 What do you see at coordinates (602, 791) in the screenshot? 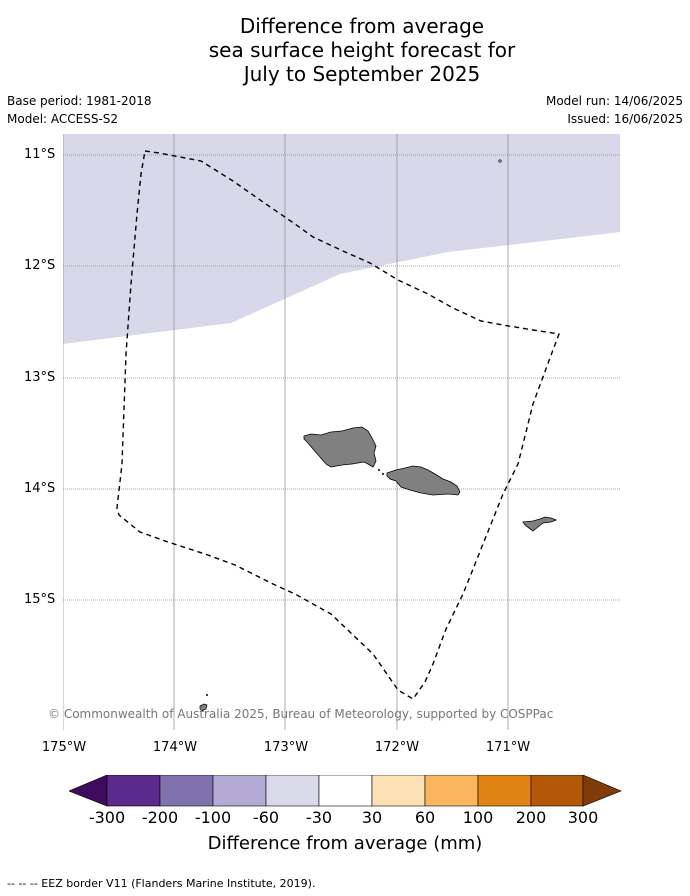
I see `colorbar-extend-high` at bounding box center [602, 791].